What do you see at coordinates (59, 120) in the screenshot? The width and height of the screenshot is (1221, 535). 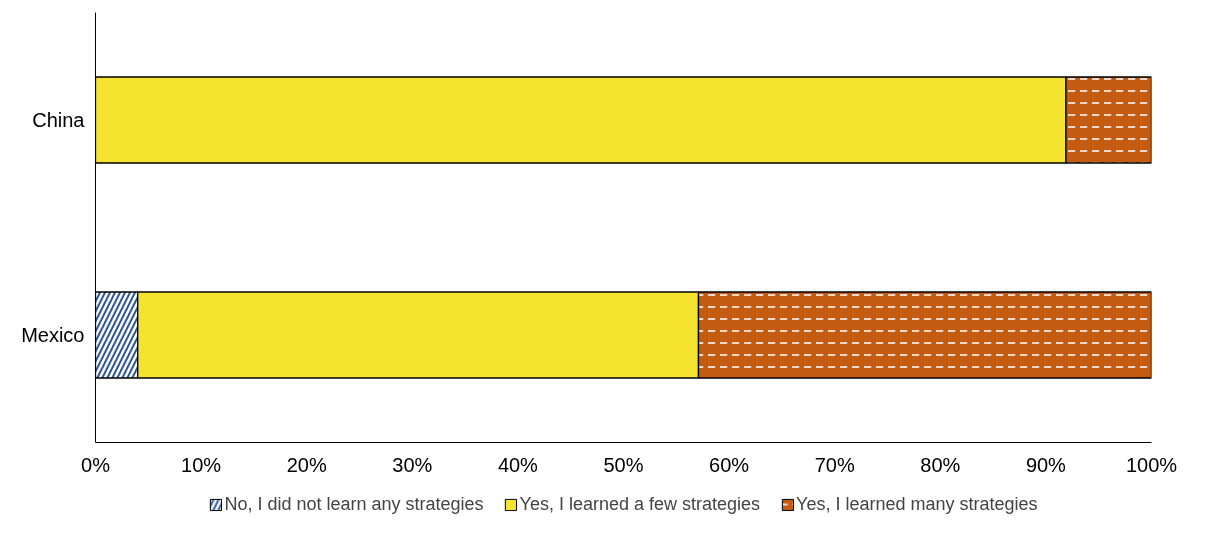 I see `y-tick-label: China` at bounding box center [59, 120].